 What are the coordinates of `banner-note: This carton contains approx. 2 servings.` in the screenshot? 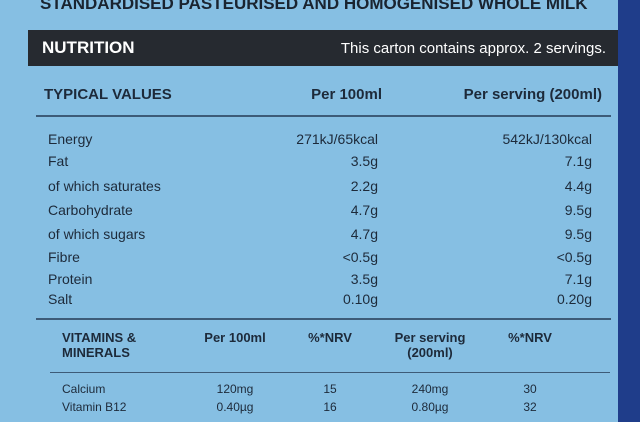 It's located at (473, 48).